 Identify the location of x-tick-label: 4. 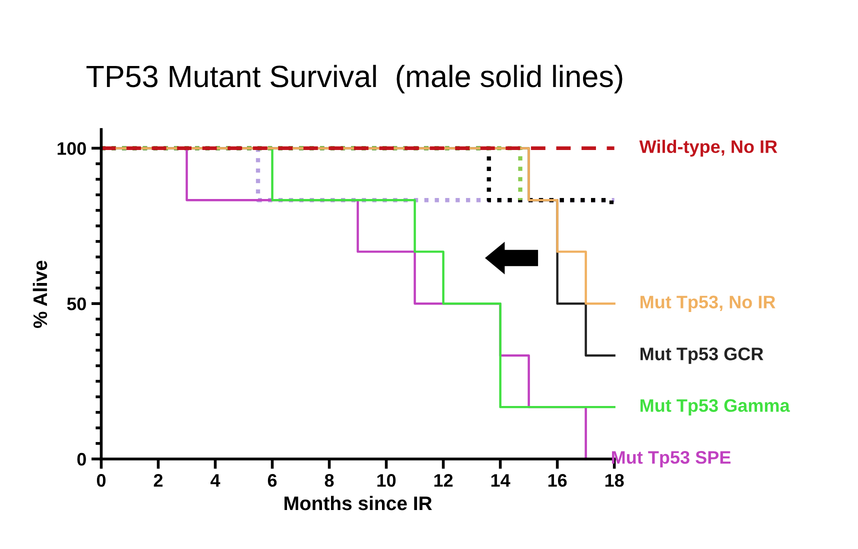
(215, 480).